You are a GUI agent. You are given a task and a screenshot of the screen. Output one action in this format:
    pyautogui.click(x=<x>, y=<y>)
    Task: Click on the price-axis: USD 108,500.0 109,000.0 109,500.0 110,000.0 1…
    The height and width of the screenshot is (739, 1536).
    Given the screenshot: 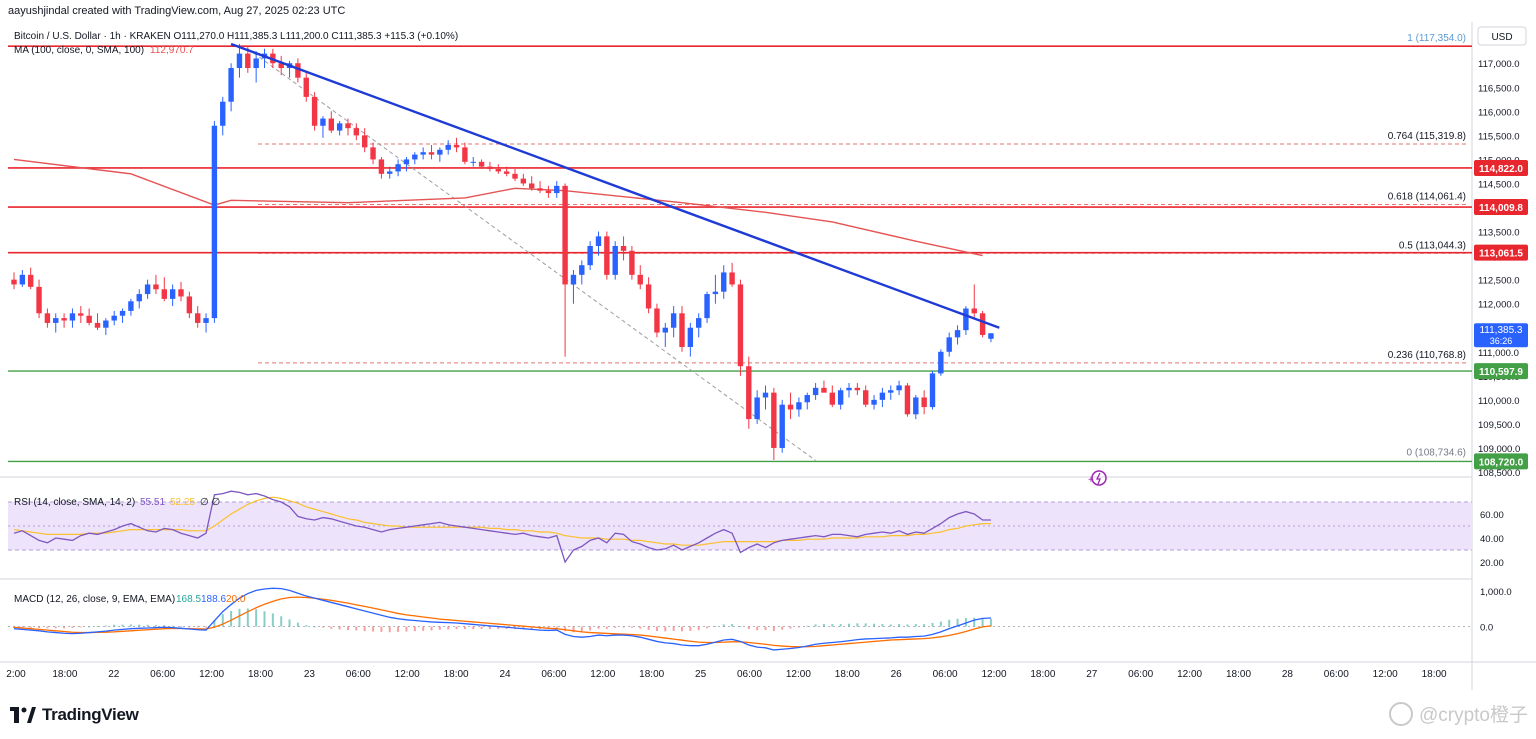 What is the action you would take?
    pyautogui.click(x=1501, y=252)
    